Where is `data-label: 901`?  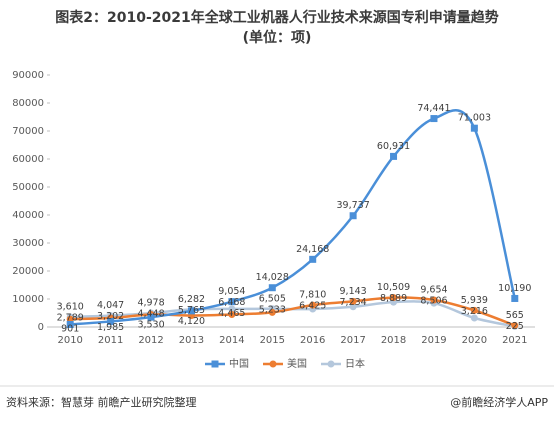
data-label: 901 is located at coordinates (70, 328).